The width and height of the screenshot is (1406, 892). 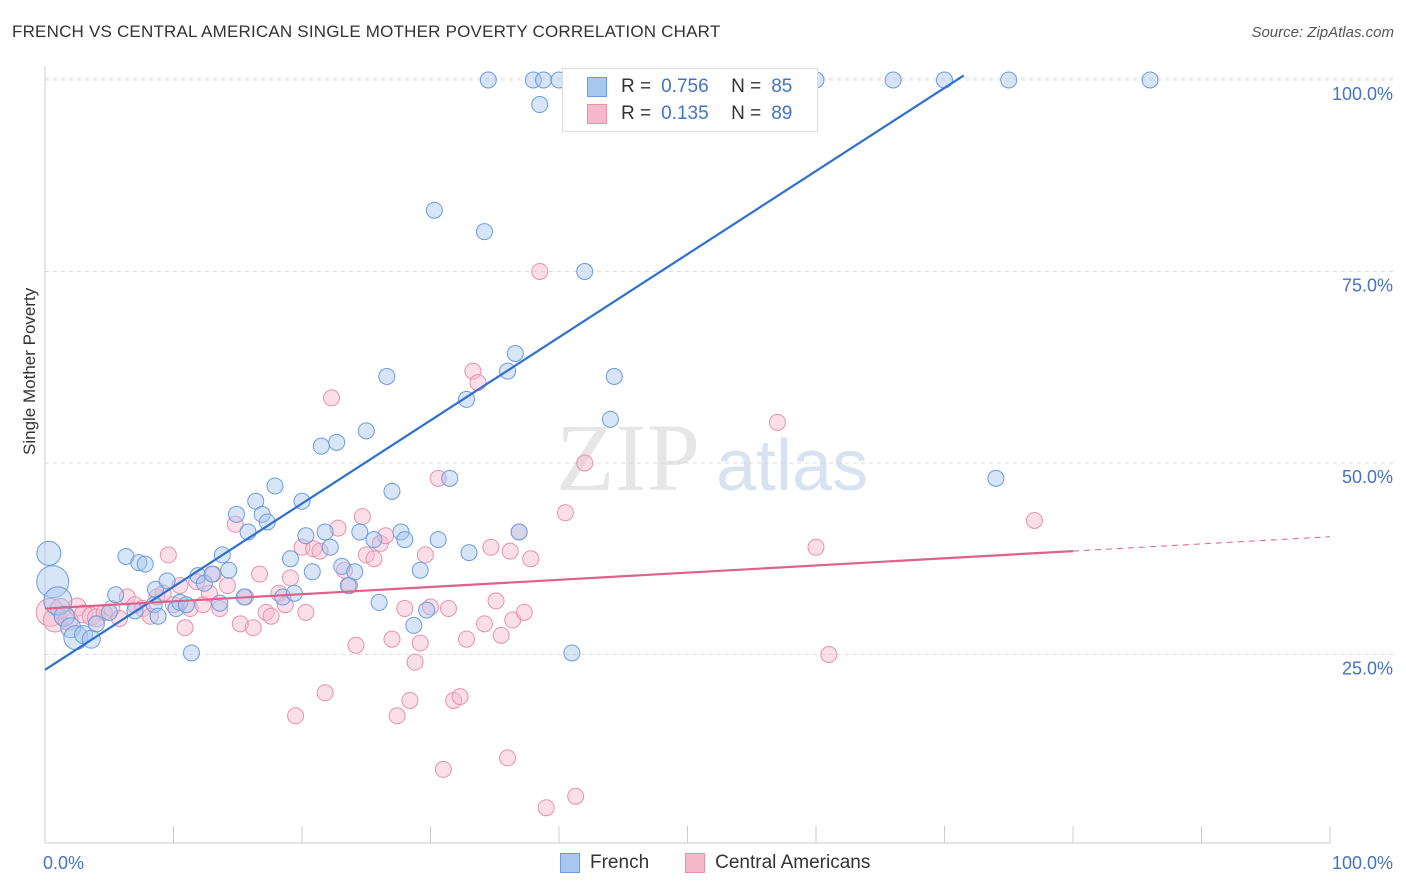 I want to click on watermark-zip: ZIP, so click(x=628, y=457).